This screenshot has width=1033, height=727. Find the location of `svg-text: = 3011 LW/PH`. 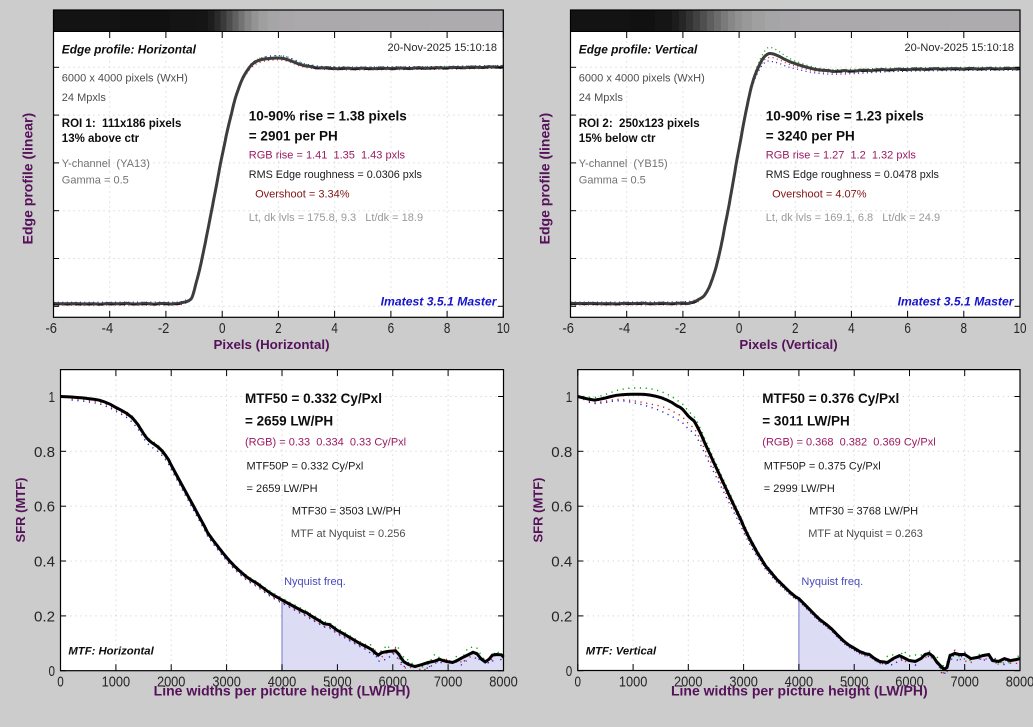

svg-text: = 3011 LW/PH is located at coordinates (805, 420).